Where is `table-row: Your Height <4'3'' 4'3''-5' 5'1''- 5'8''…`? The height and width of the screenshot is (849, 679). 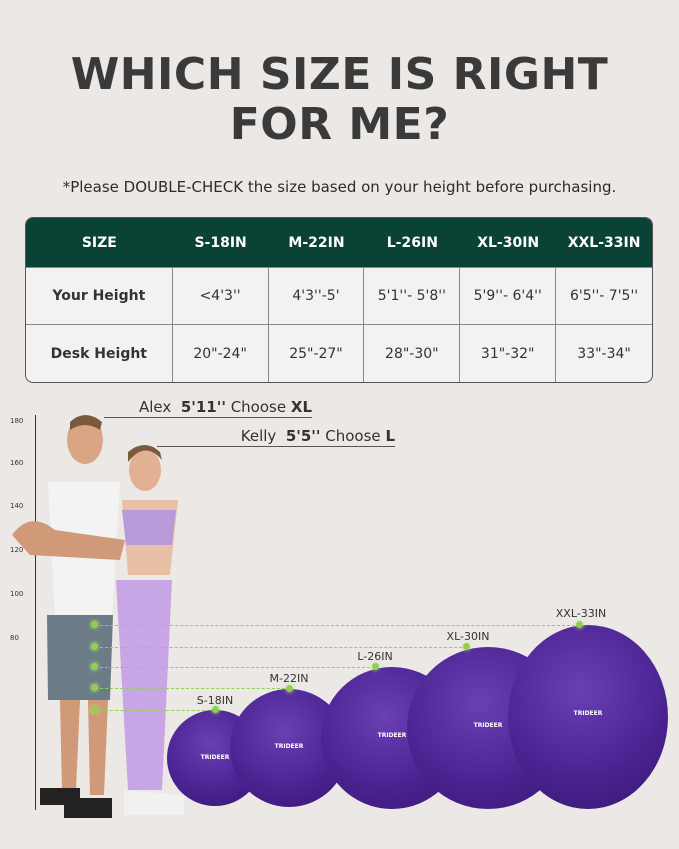 table-row: Your Height <4'3'' 4'3''-5' 5'1''- 5'8''… is located at coordinates (339, 295).